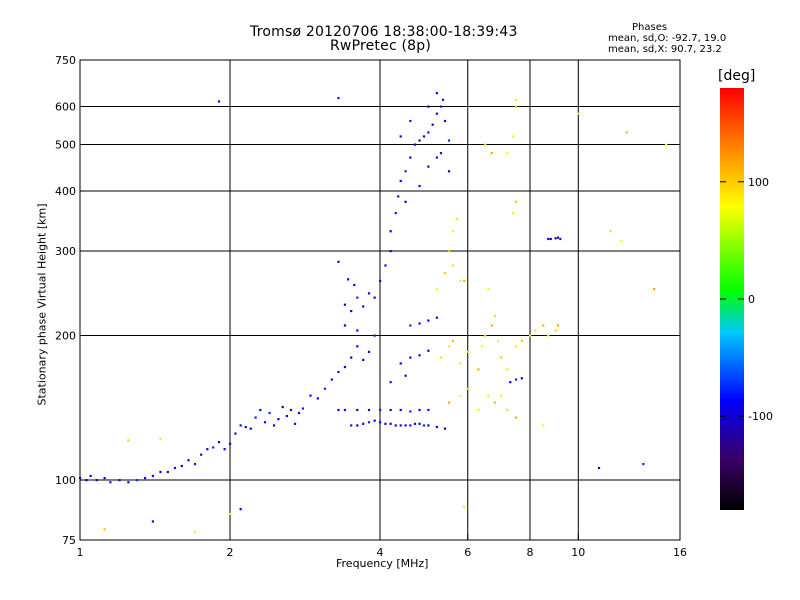 This screenshot has height=600, width=800. What do you see at coordinates (69, 540) in the screenshot?
I see `y-tick-label: 75` at bounding box center [69, 540].